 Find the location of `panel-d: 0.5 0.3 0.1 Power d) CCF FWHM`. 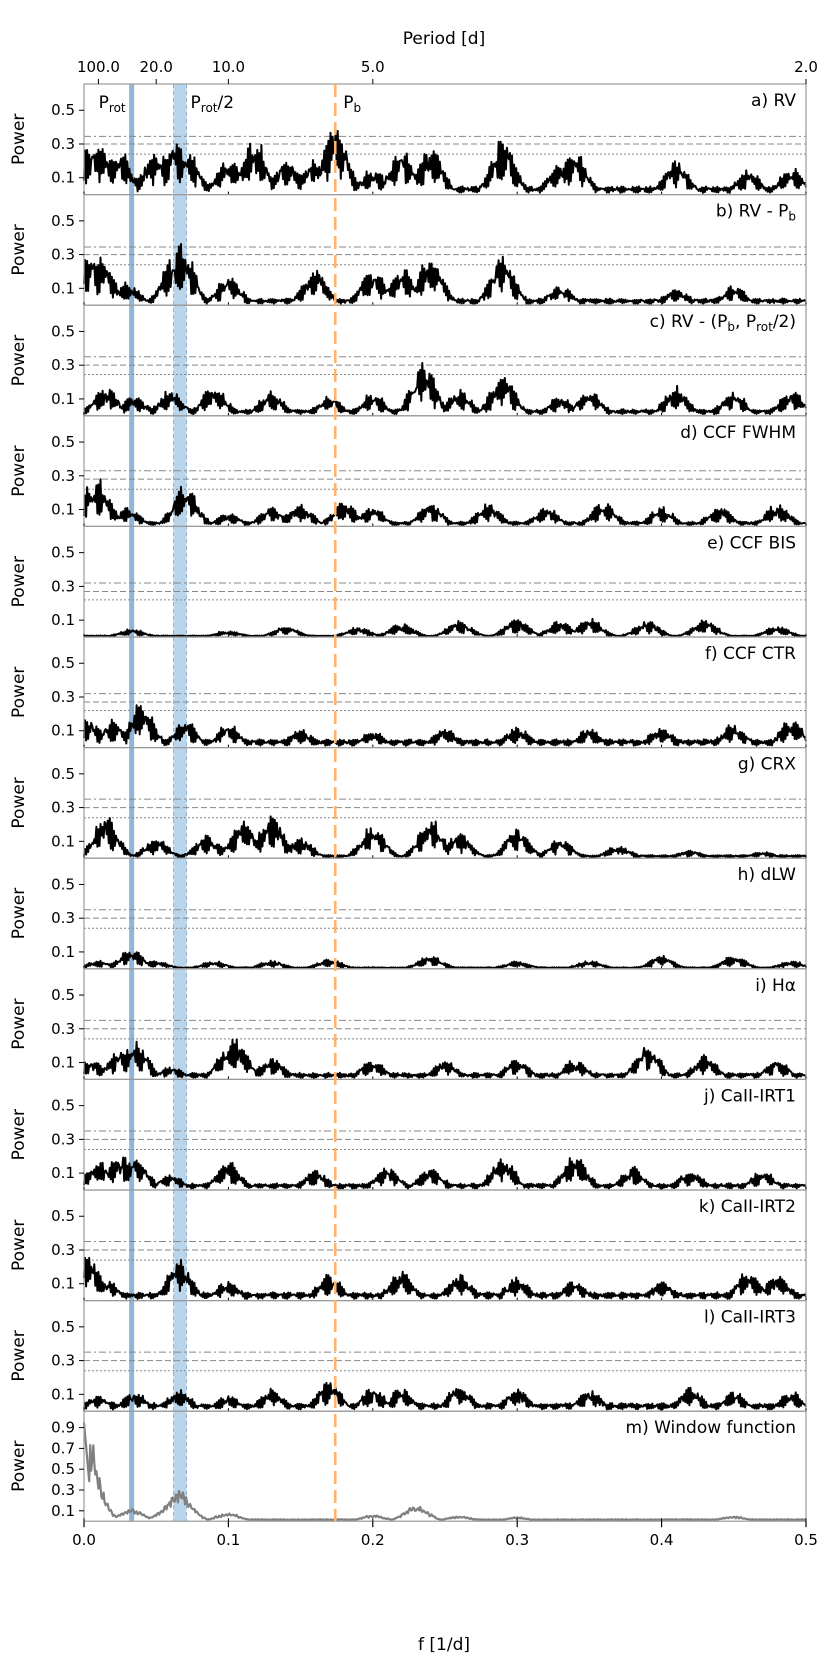

panel-d: 0.5 0.3 0.1 Power d) CCF FWHM is located at coordinates (408, 471).